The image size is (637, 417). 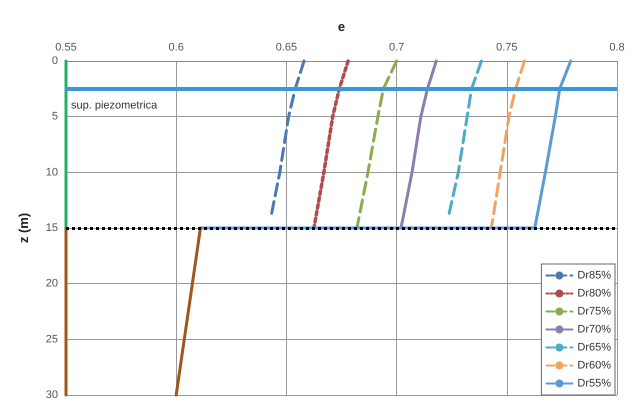 I want to click on y-tick-label: 15, so click(x=52, y=228).